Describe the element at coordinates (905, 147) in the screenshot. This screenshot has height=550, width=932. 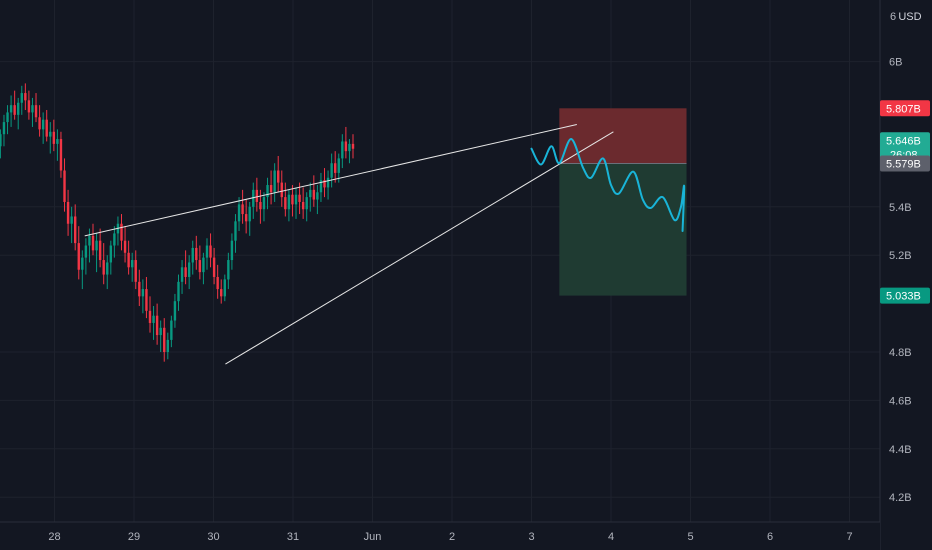
I see `current-price-label-tag` at that location.